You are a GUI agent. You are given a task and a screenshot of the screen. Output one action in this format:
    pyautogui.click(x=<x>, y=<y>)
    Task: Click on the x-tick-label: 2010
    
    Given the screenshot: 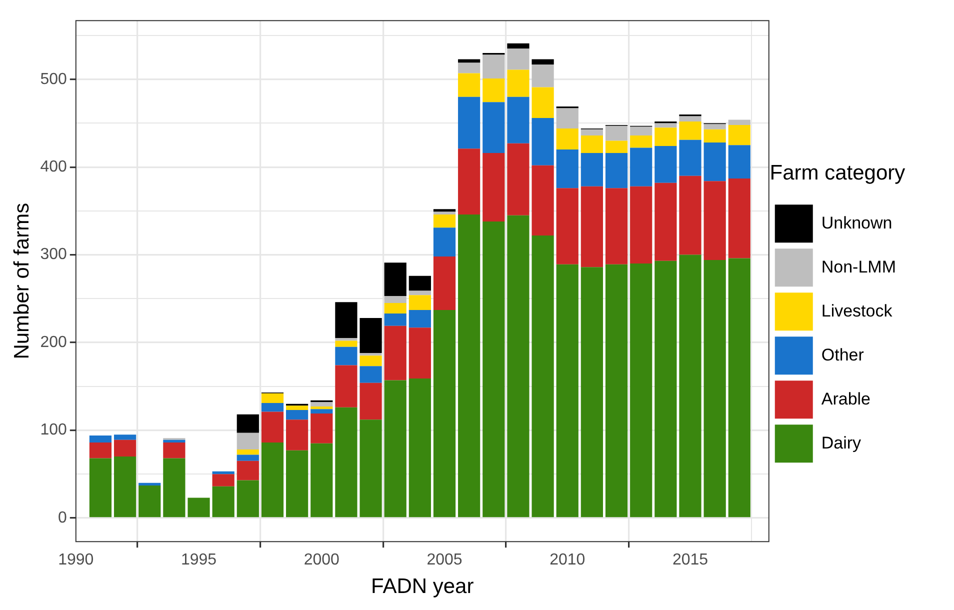 What is the action you would take?
    pyautogui.click(x=568, y=560)
    